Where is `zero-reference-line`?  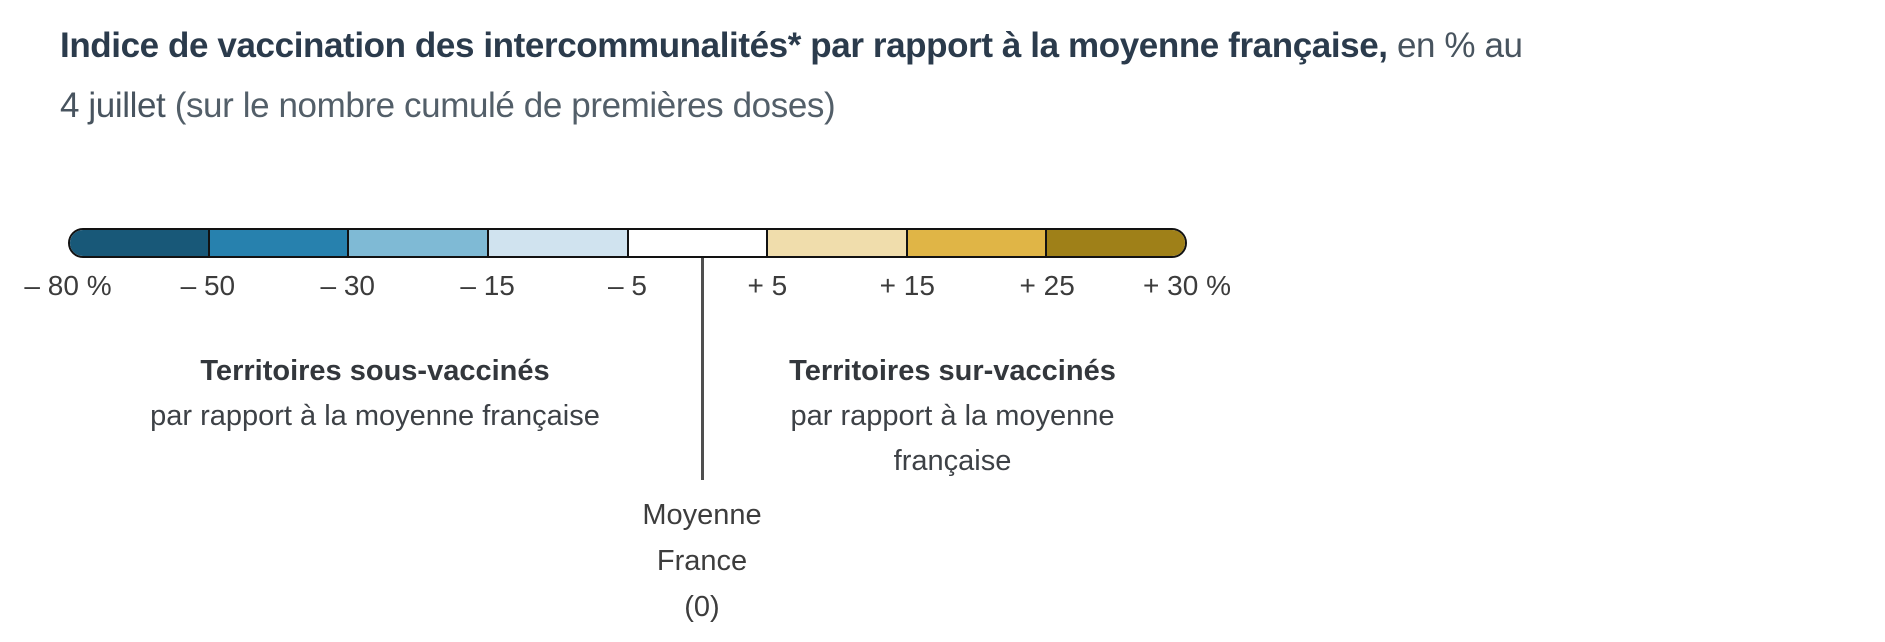
zero-reference-line is located at coordinates (702, 369).